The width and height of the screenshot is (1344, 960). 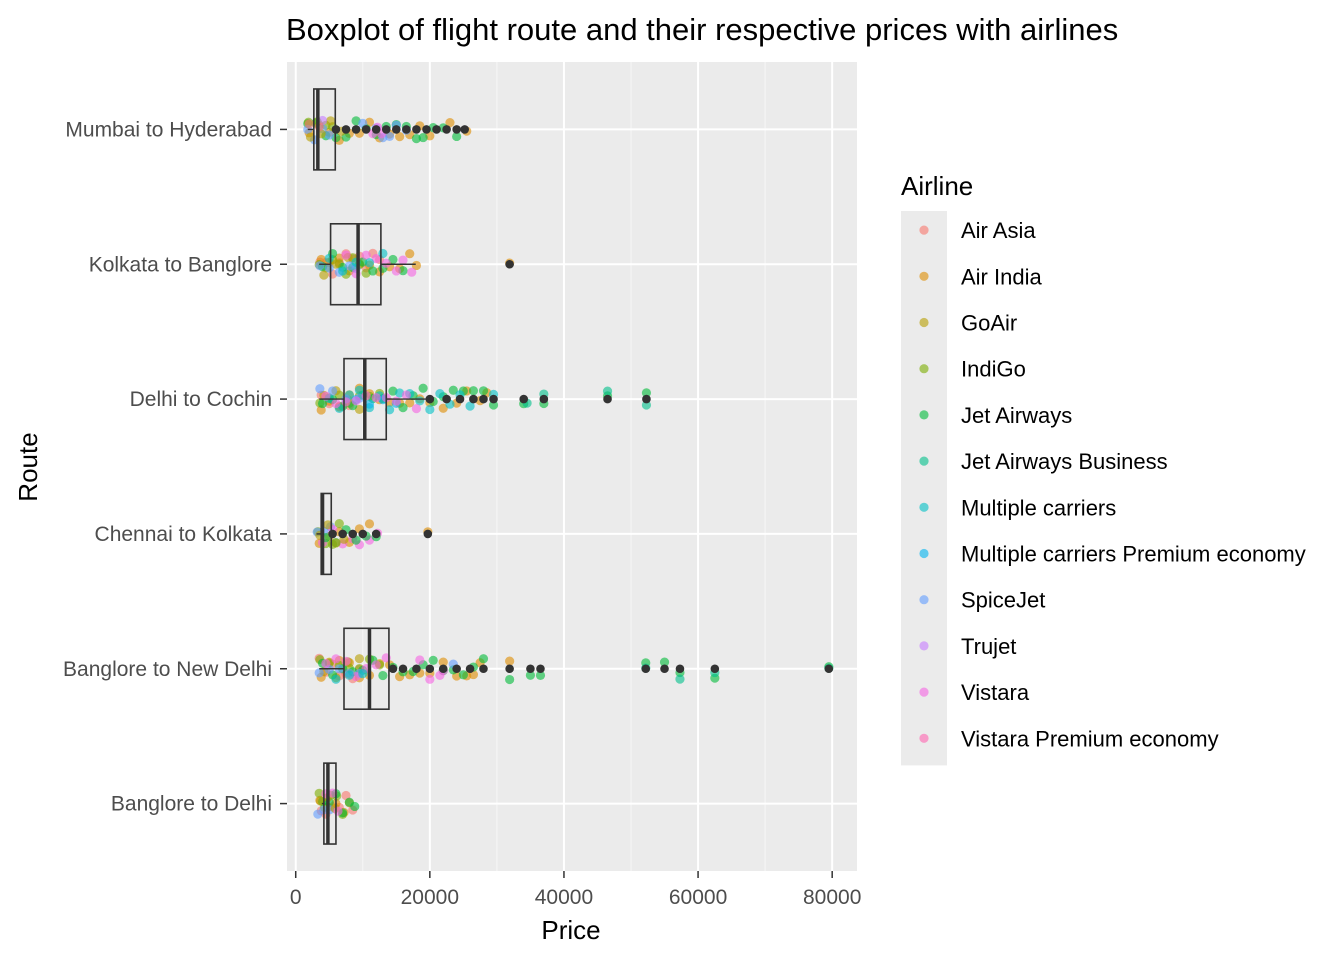 I want to click on x-tick-label: 0, so click(x=296, y=897).